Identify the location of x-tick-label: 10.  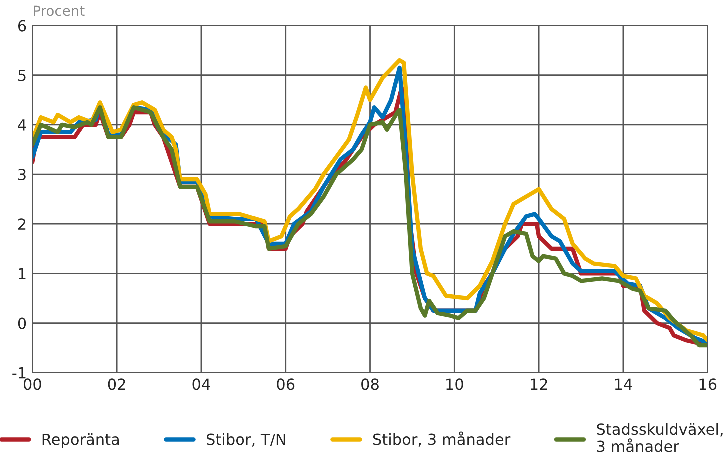
(455, 384).